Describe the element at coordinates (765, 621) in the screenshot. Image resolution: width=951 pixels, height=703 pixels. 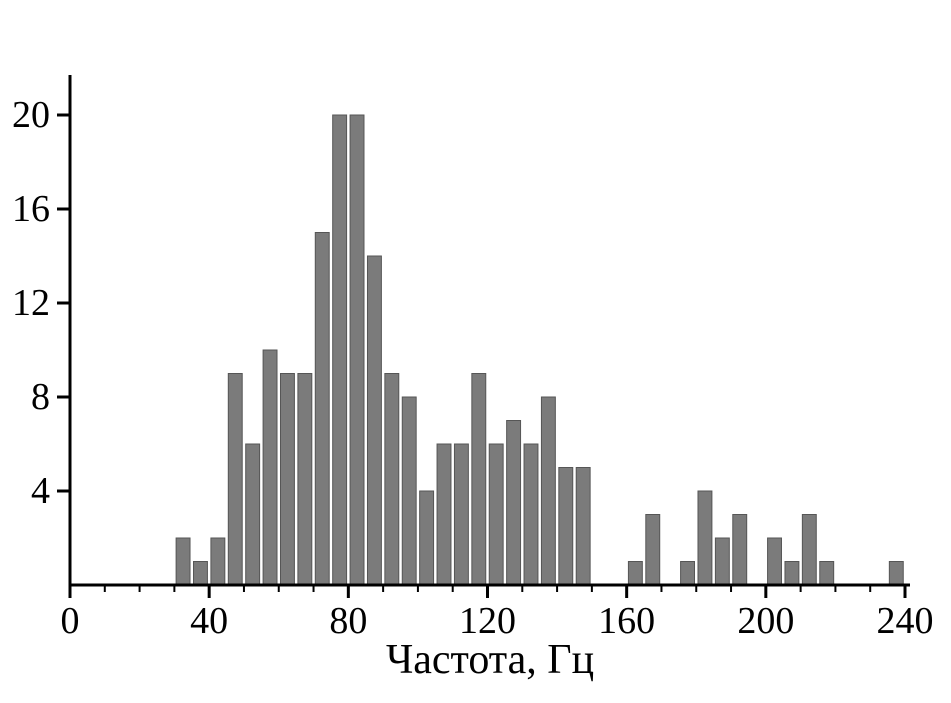
I see `x-tick-label: 200` at that location.